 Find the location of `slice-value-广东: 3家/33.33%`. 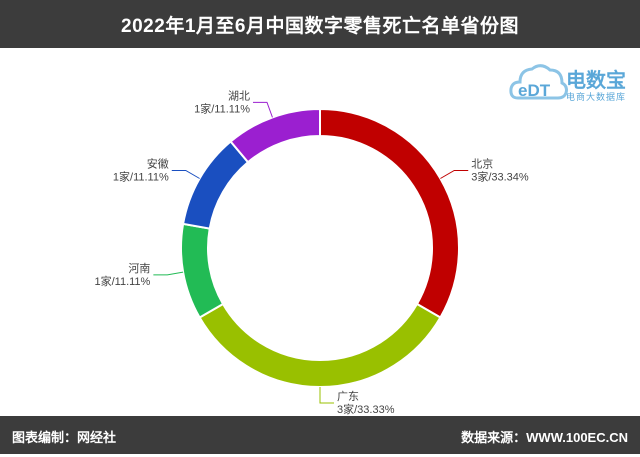

slice-value-广东: 3家/33.33% is located at coordinates (366, 409).